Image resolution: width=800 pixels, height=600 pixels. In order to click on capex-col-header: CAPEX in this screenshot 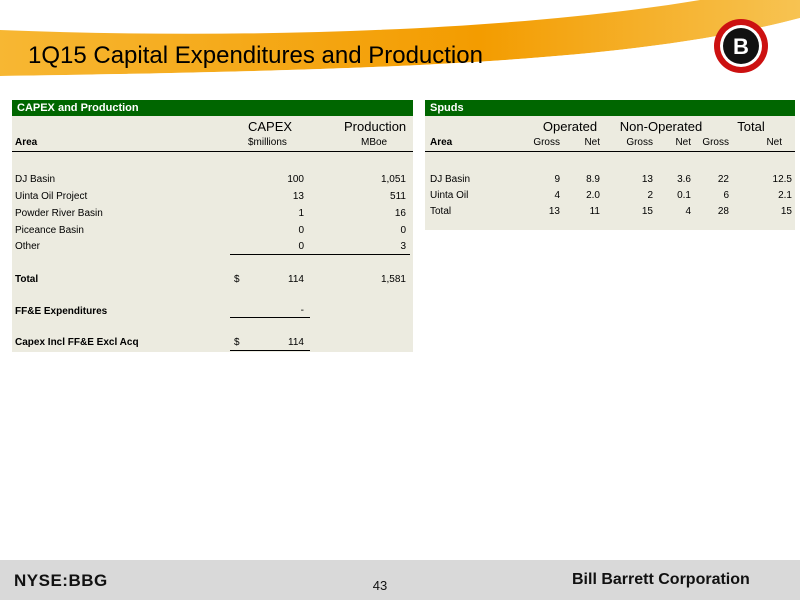, I will do `click(270, 126)`.